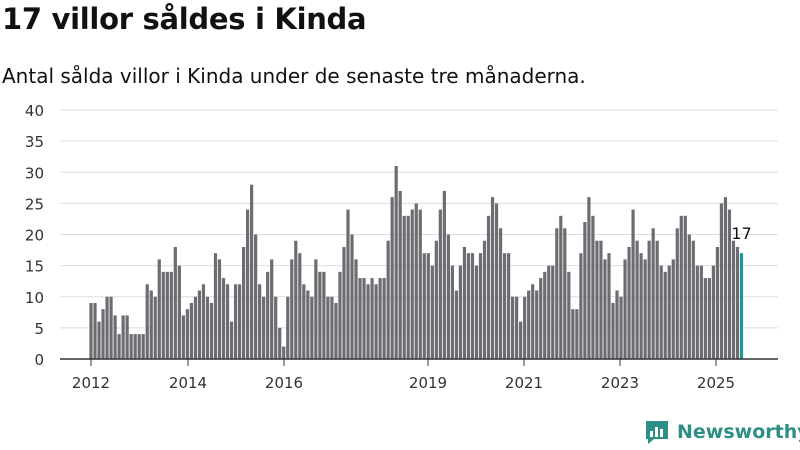 The image size is (800, 450). I want to click on y-tick-label: 15, so click(34, 267).